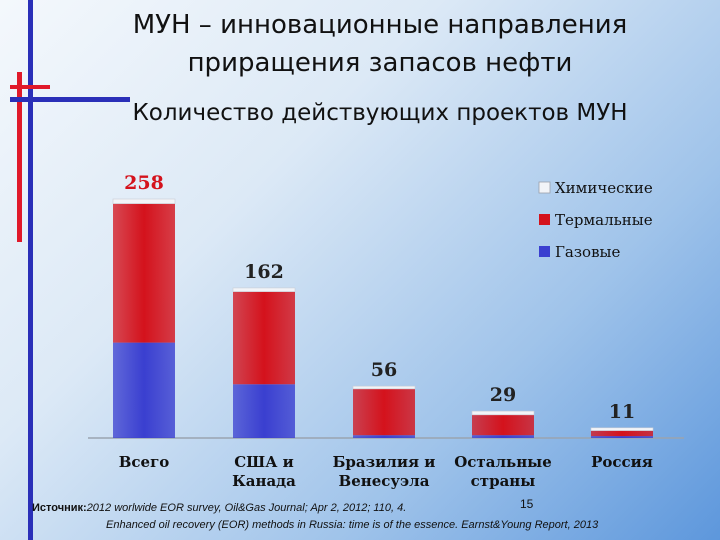 The image size is (720, 540). What do you see at coordinates (144, 183) in the screenshot?
I see `total-label-0: 258` at bounding box center [144, 183].